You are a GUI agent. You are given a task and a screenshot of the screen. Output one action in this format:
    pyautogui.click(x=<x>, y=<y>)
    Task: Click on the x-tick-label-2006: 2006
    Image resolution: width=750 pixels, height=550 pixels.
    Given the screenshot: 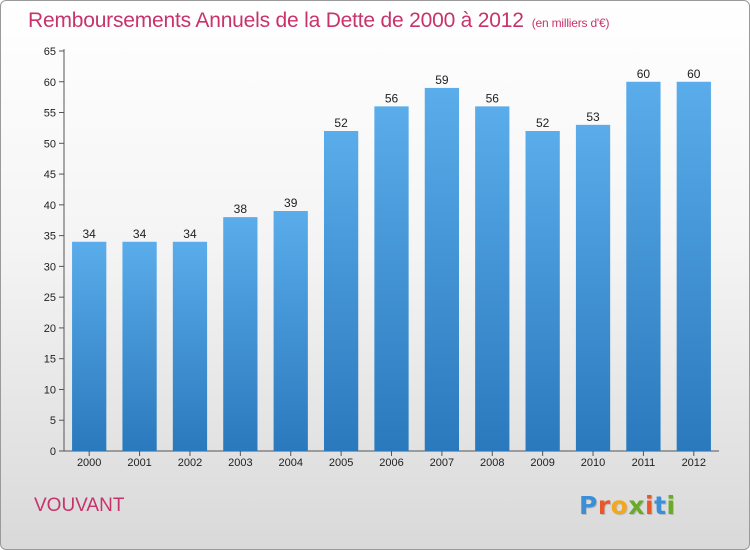 What is the action you would take?
    pyautogui.click(x=391, y=463)
    